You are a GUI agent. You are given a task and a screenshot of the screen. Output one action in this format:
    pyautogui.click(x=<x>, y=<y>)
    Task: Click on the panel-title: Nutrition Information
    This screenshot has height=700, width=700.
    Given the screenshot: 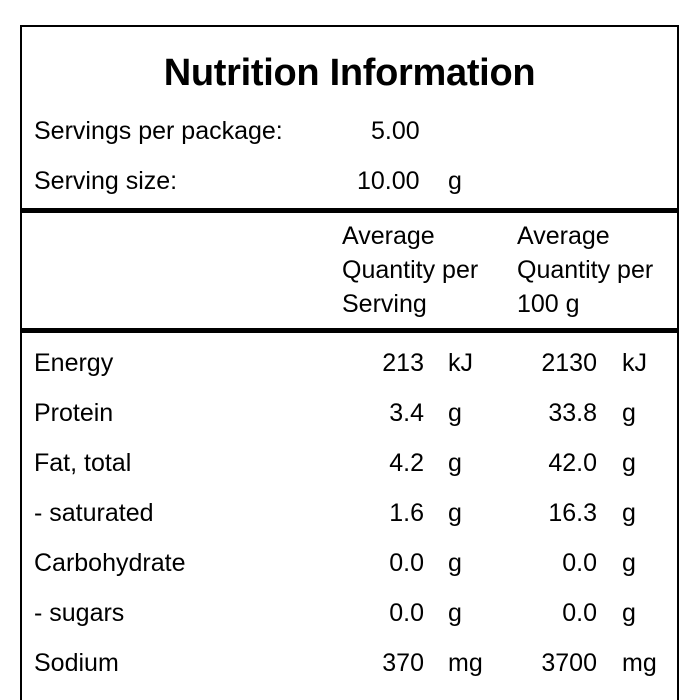 What is the action you would take?
    pyautogui.click(x=349, y=73)
    